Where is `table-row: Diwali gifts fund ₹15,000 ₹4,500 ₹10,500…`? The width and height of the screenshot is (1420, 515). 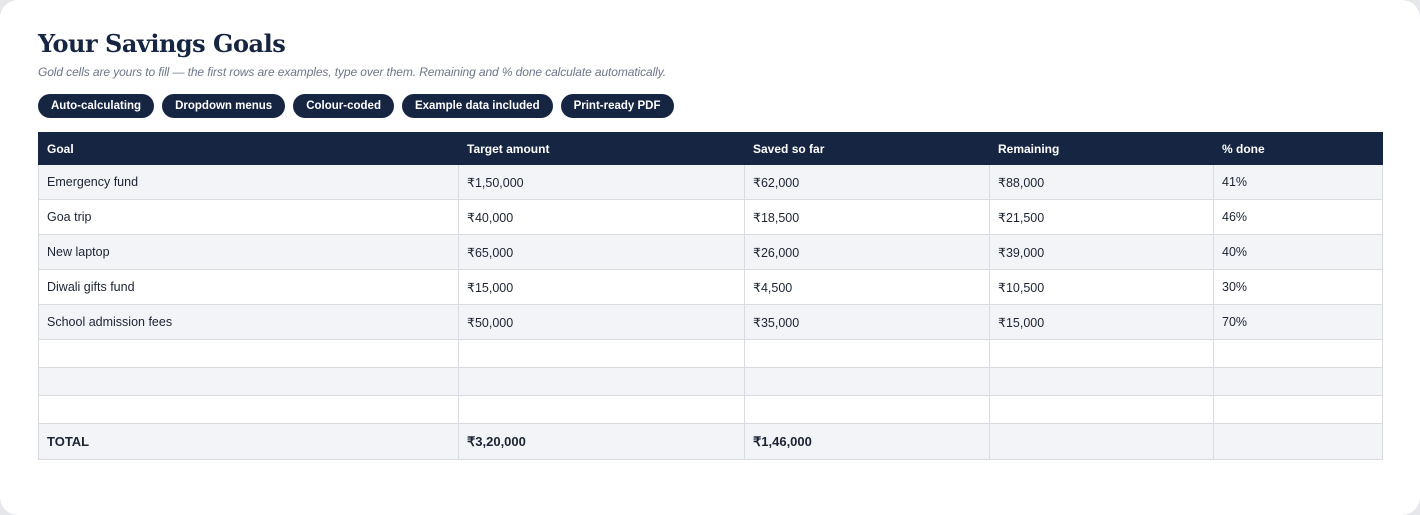 table-row: Diwali gifts fund ₹15,000 ₹4,500 ₹10,500… is located at coordinates (710, 287).